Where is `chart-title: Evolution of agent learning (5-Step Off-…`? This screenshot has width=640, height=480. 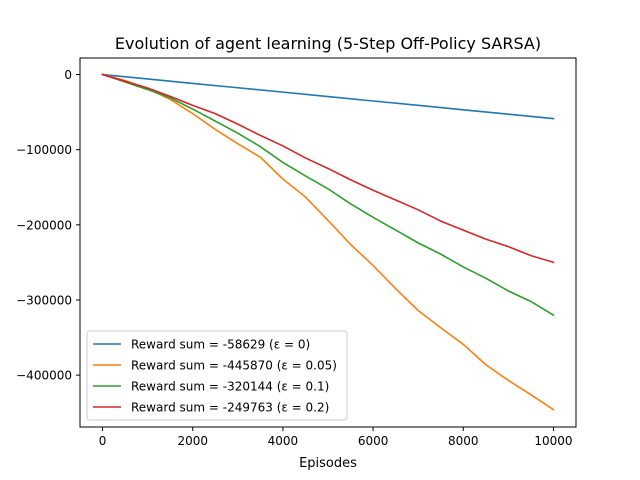
chart-title: Evolution of agent learning (5-Step Off-… is located at coordinates (328, 43).